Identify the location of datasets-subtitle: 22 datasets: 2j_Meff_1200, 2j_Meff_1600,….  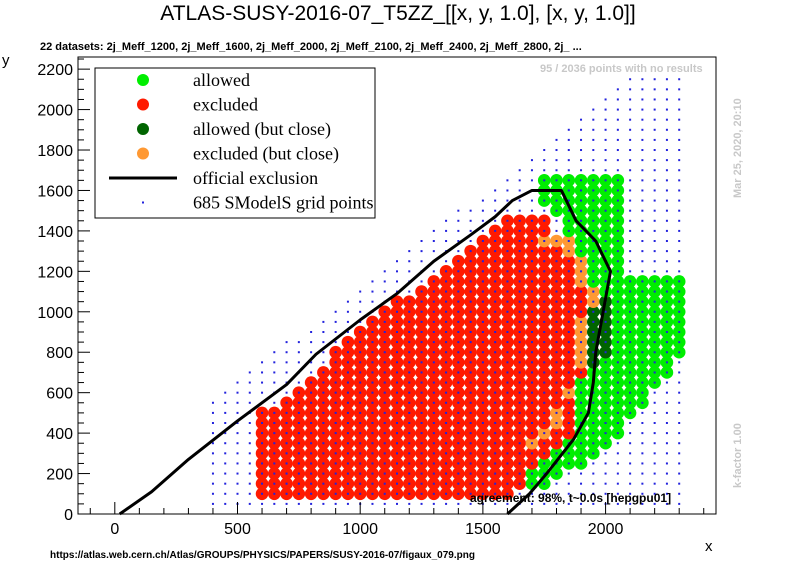
(311, 47).